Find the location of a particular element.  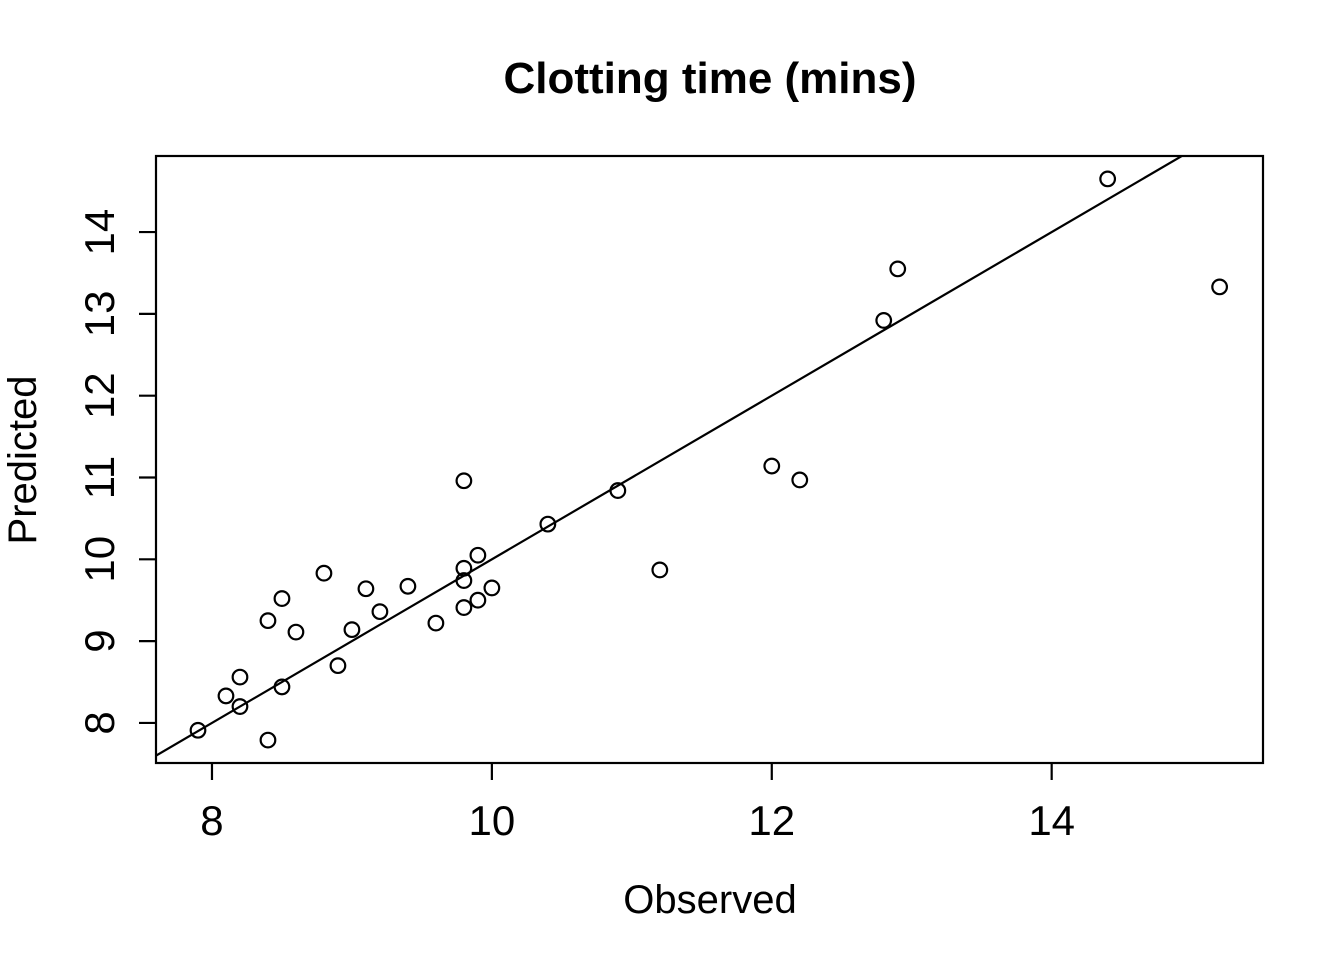

x-tick-label: 8 is located at coordinates (211, 820).